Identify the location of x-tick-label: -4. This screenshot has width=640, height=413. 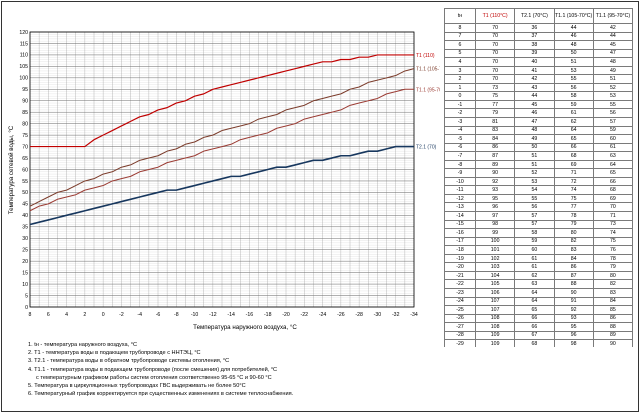
(139, 315).